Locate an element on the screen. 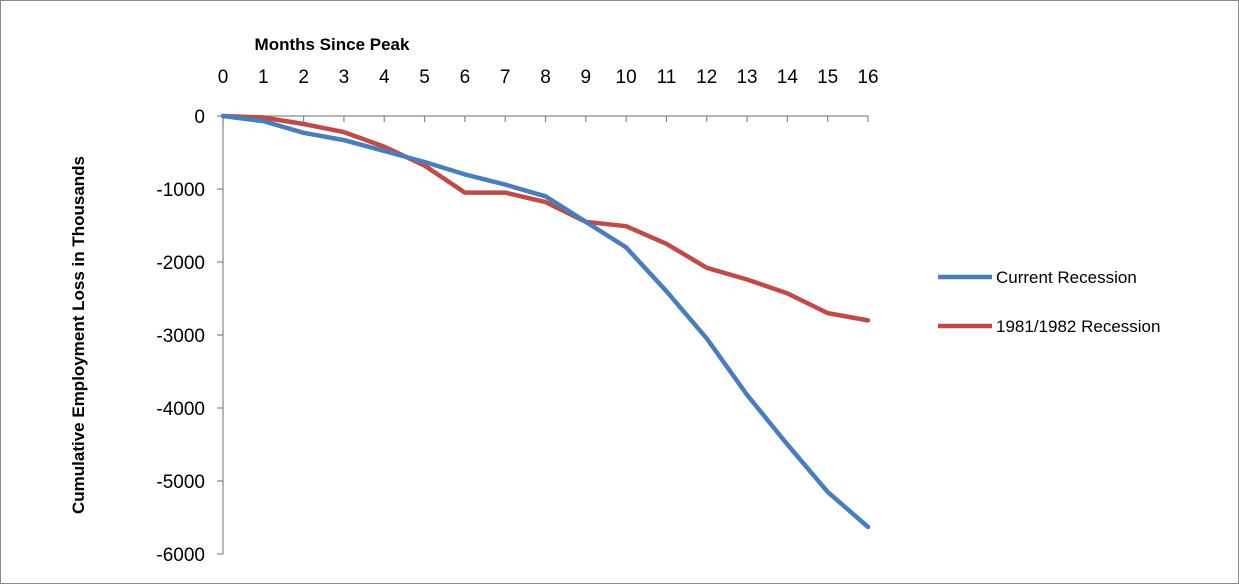 The width and height of the screenshot is (1239, 584). x-axis-title: Months Since Peak is located at coordinates (332, 44).